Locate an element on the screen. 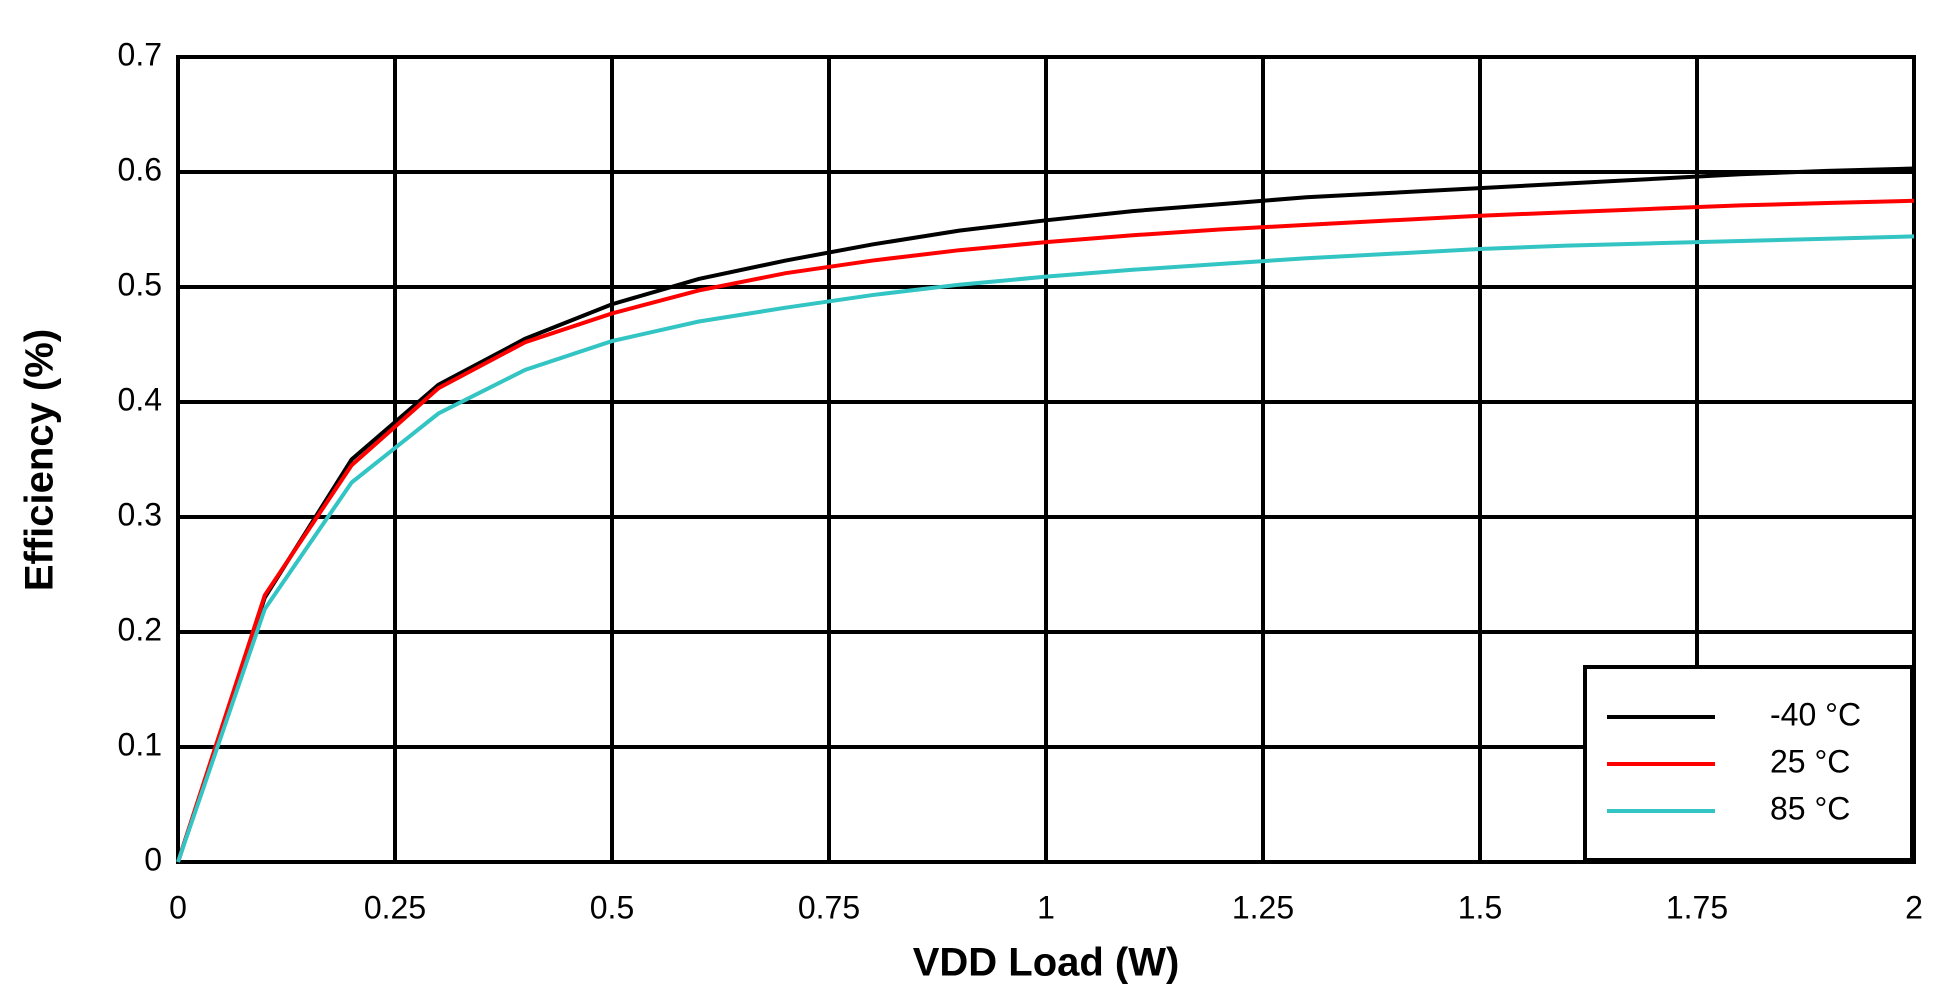 This screenshot has height=995, width=1933. legend-label: 85 °C is located at coordinates (1810, 808).